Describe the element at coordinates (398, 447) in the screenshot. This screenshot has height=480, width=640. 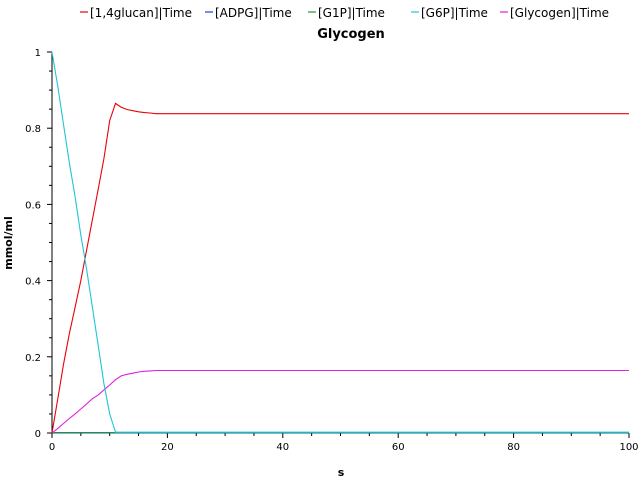
I see `x-tick-label: 60` at that location.